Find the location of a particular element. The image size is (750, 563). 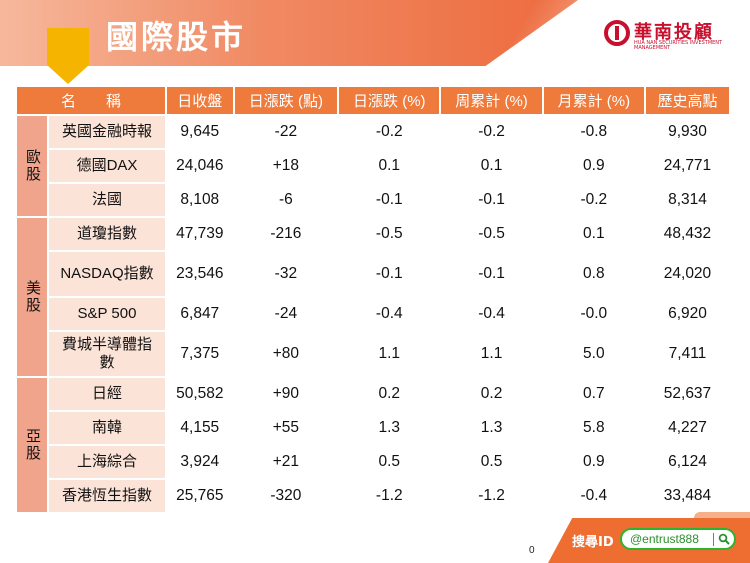

change-pct: -0.1 is located at coordinates (389, 274).